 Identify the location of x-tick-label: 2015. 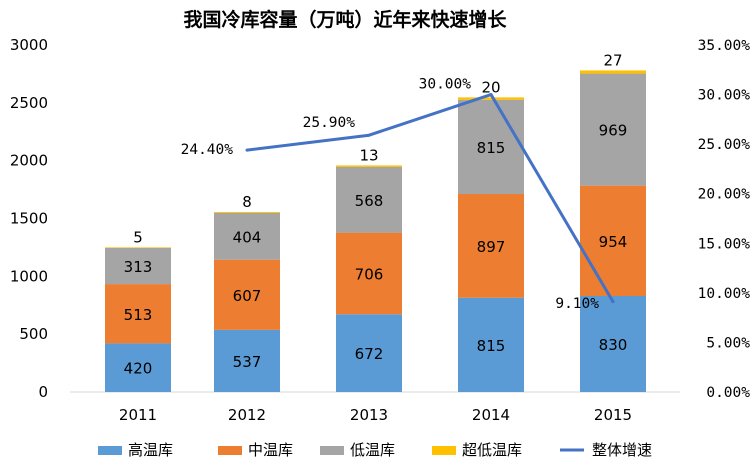
(613, 415).